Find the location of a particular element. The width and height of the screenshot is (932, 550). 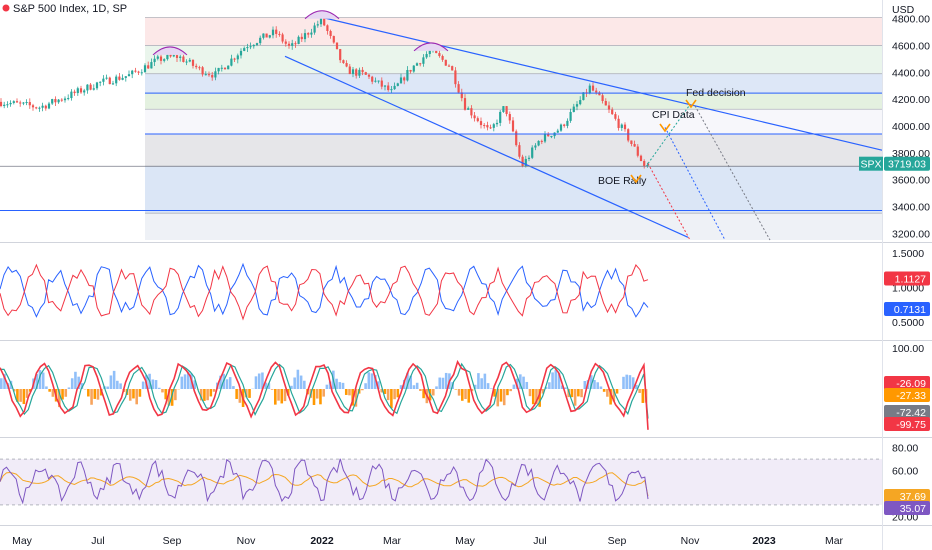

channel-lower-line is located at coordinates (486, 146).